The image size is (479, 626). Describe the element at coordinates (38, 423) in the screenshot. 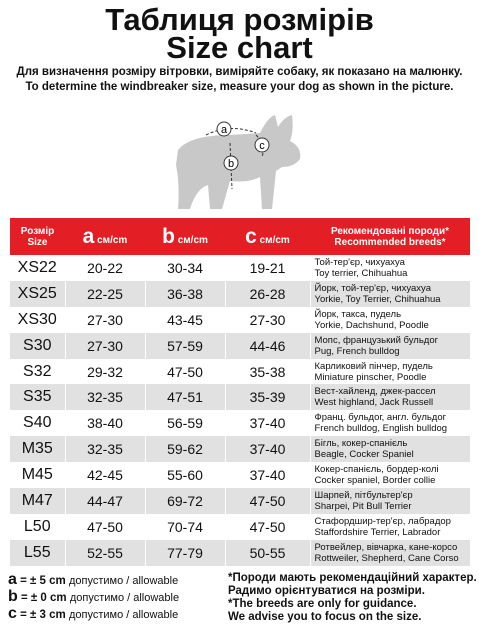

I see `size-cell: S40` at that location.